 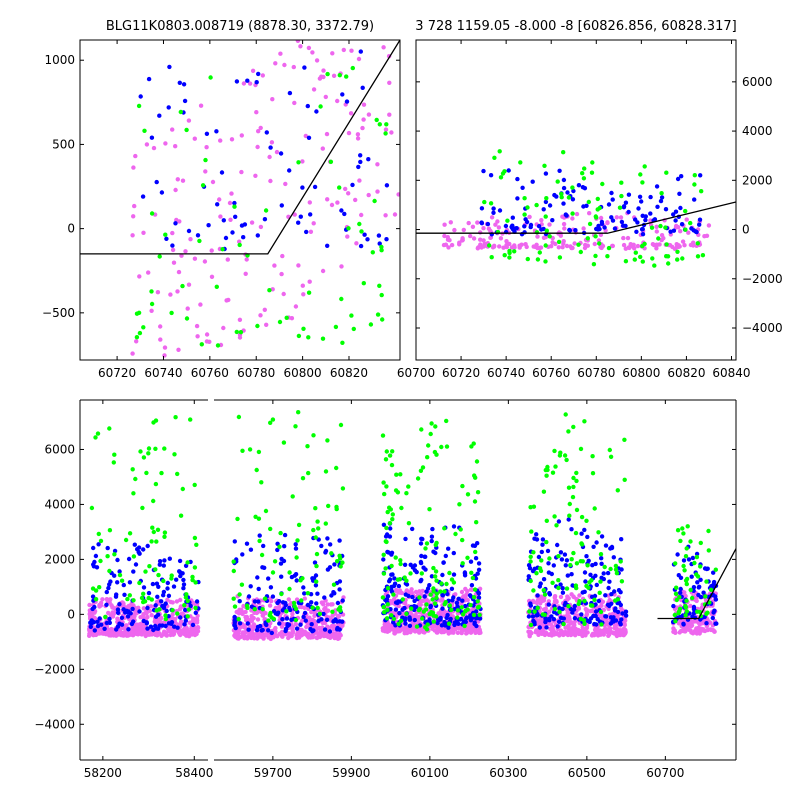 What do you see at coordinates (59, 559) in the screenshot?
I see `y-tick-label: 2000` at bounding box center [59, 559].